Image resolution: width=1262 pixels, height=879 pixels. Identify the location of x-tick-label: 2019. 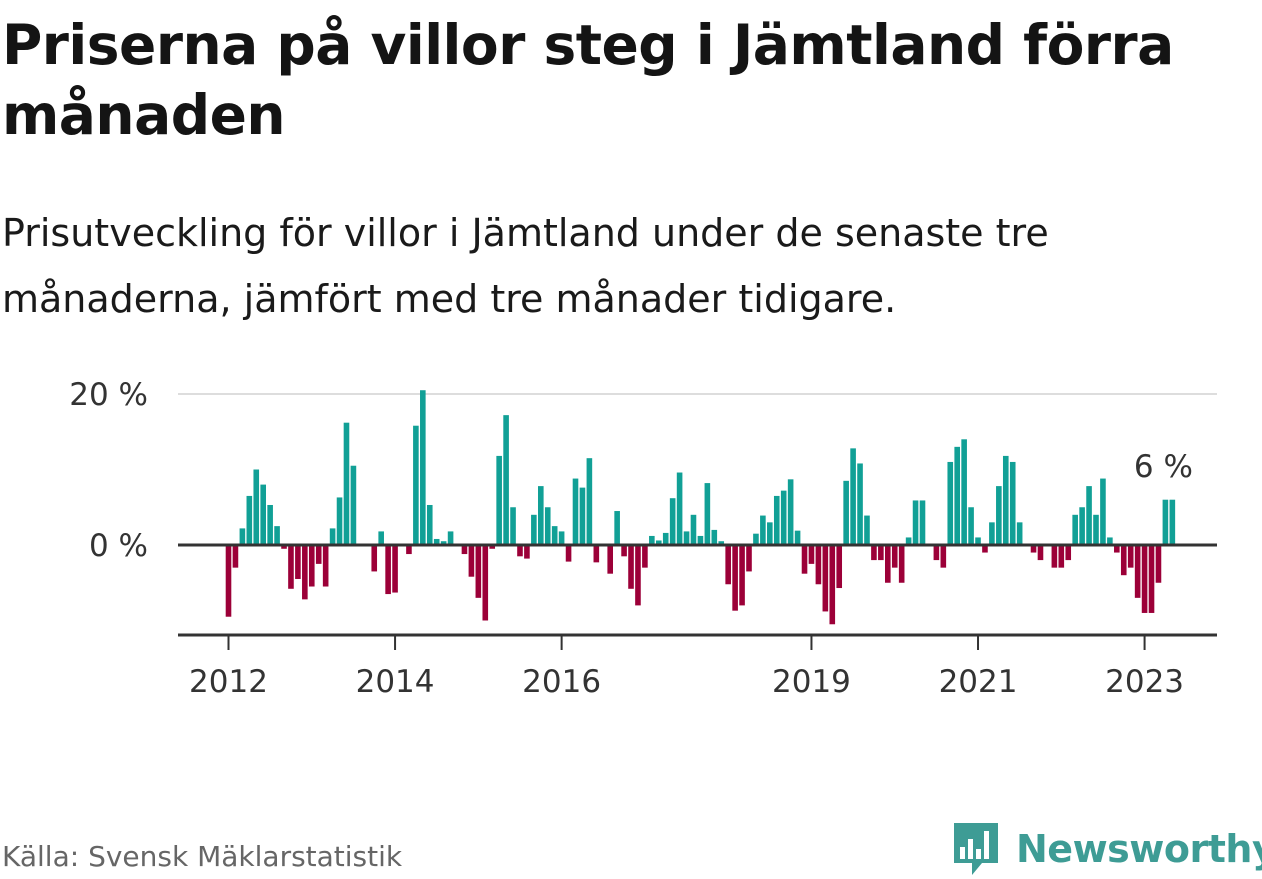
(811, 682).